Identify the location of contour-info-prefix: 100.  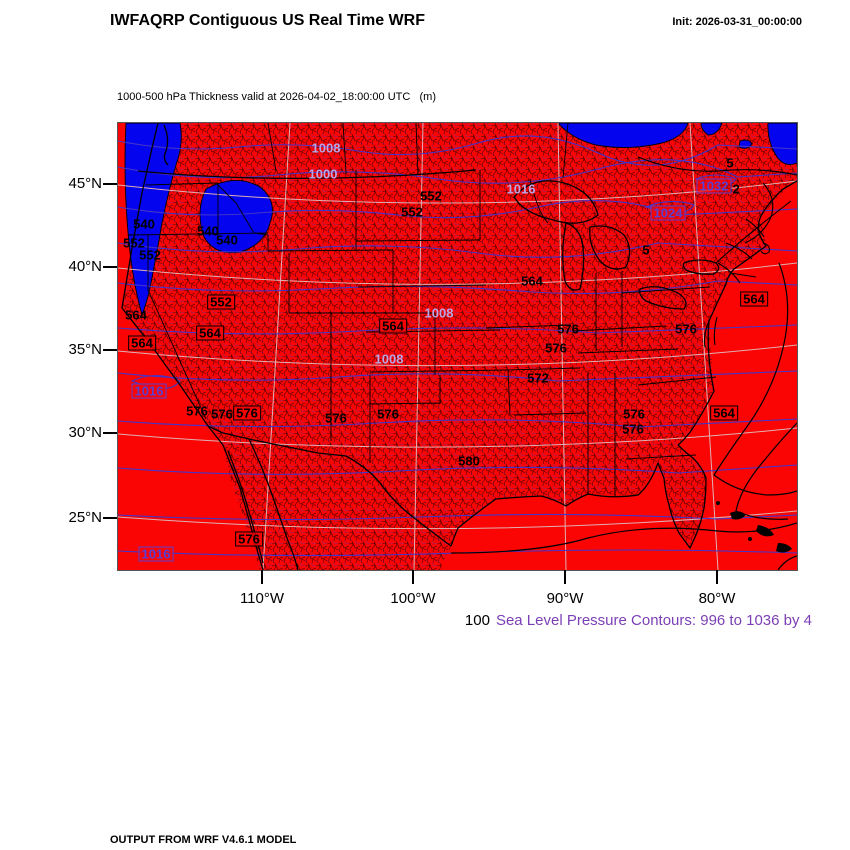
(477, 620).